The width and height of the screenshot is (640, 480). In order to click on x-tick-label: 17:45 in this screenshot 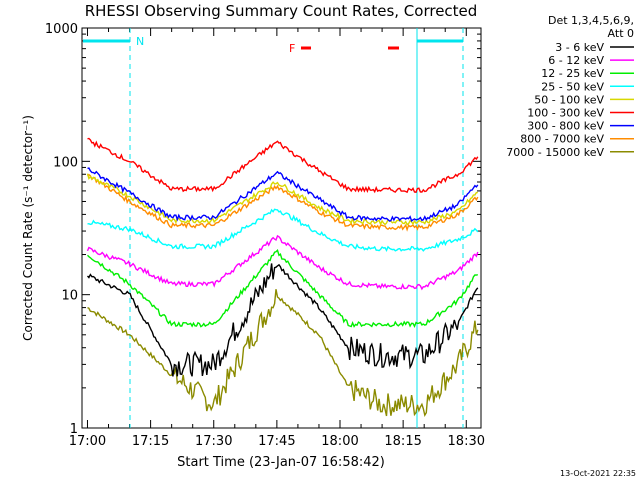, I will do `click(276, 441)`.